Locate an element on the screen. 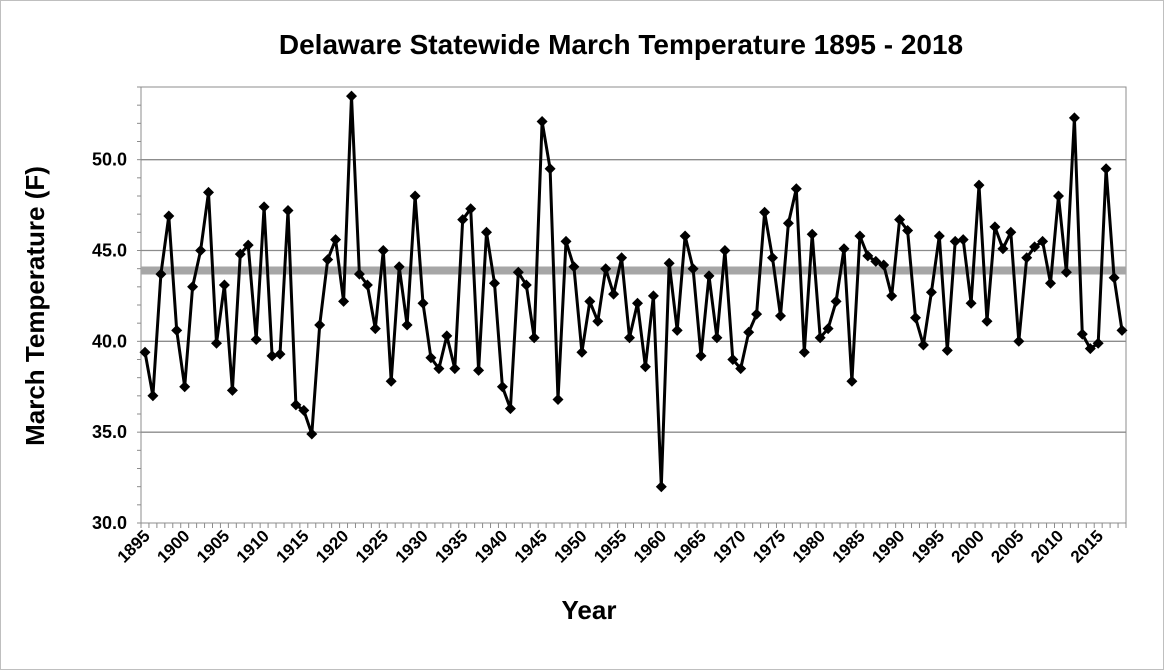  data-point-1947 is located at coordinates (558, 399).